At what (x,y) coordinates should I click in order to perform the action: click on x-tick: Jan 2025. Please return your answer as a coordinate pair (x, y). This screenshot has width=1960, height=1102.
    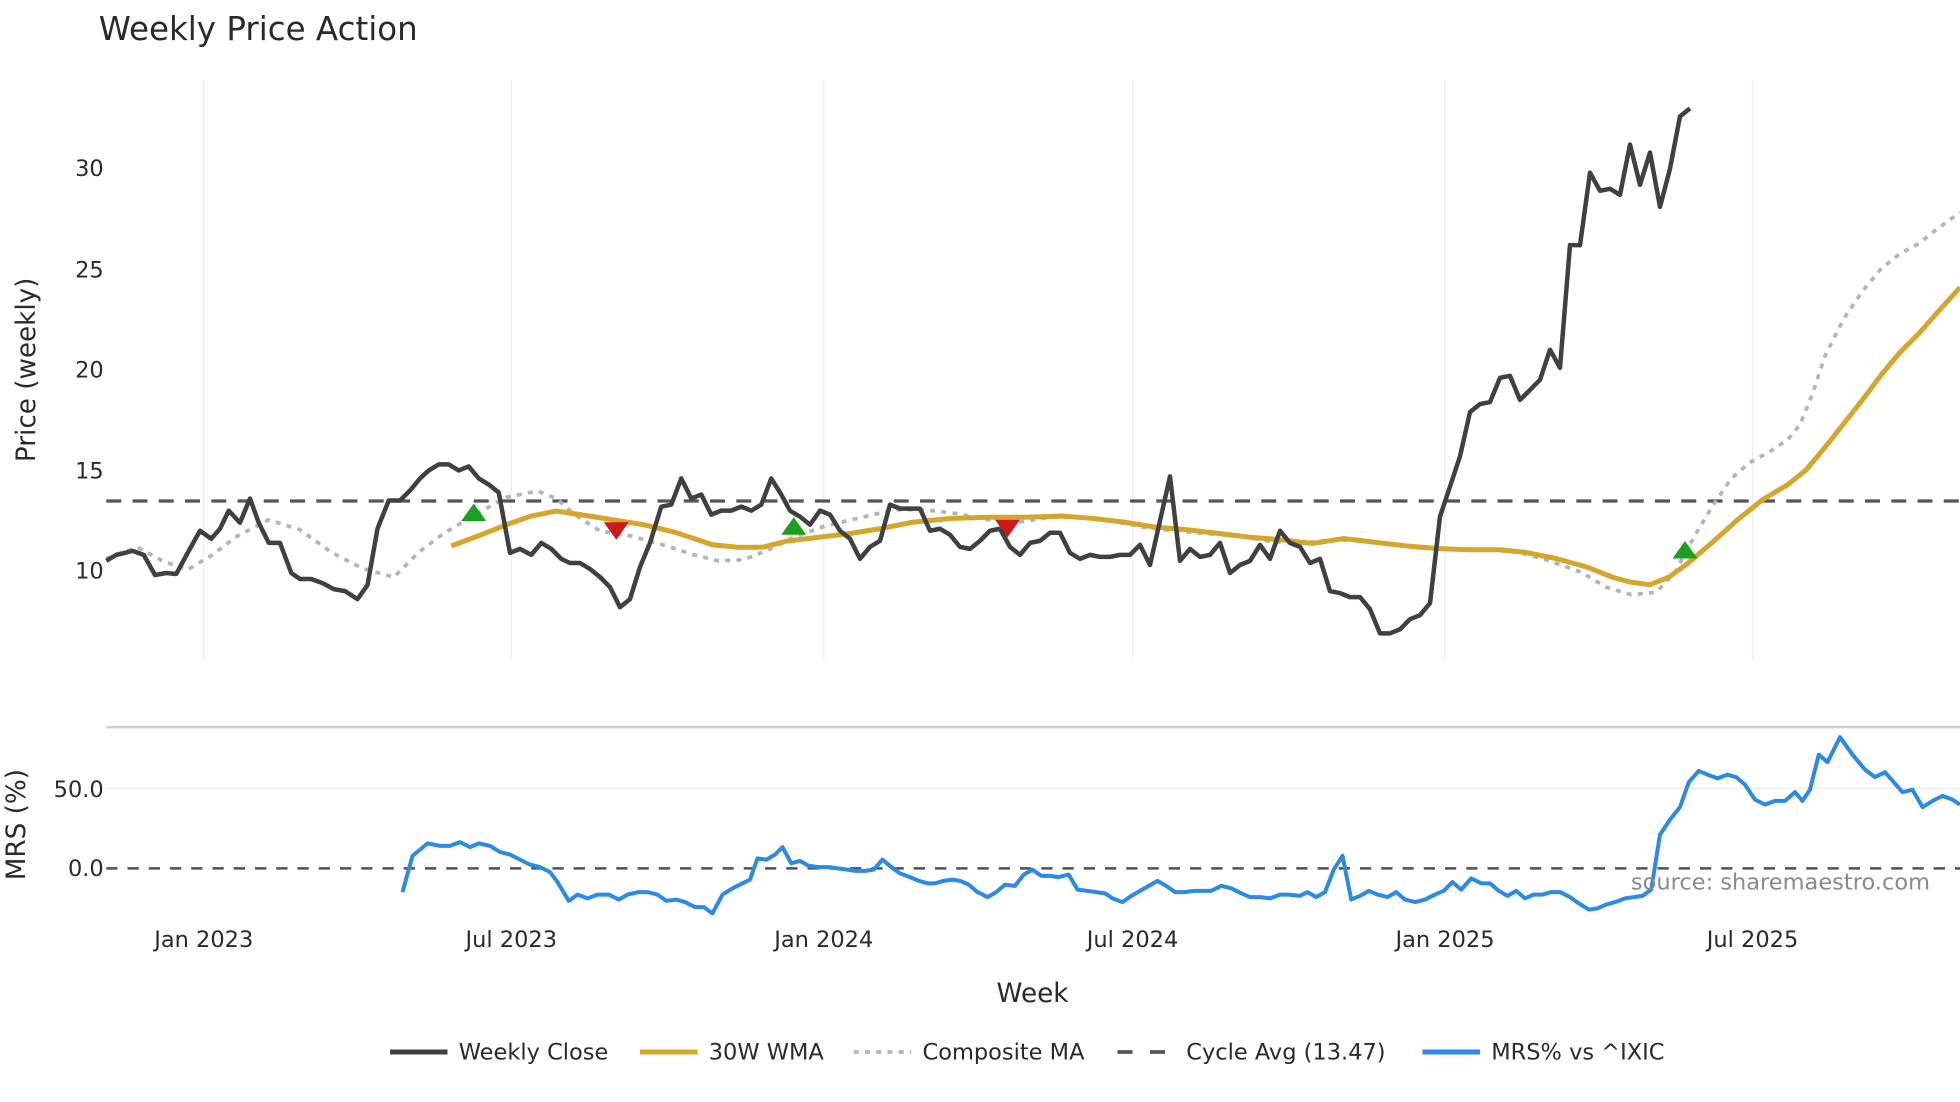
    Looking at the image, I should click on (1443, 940).